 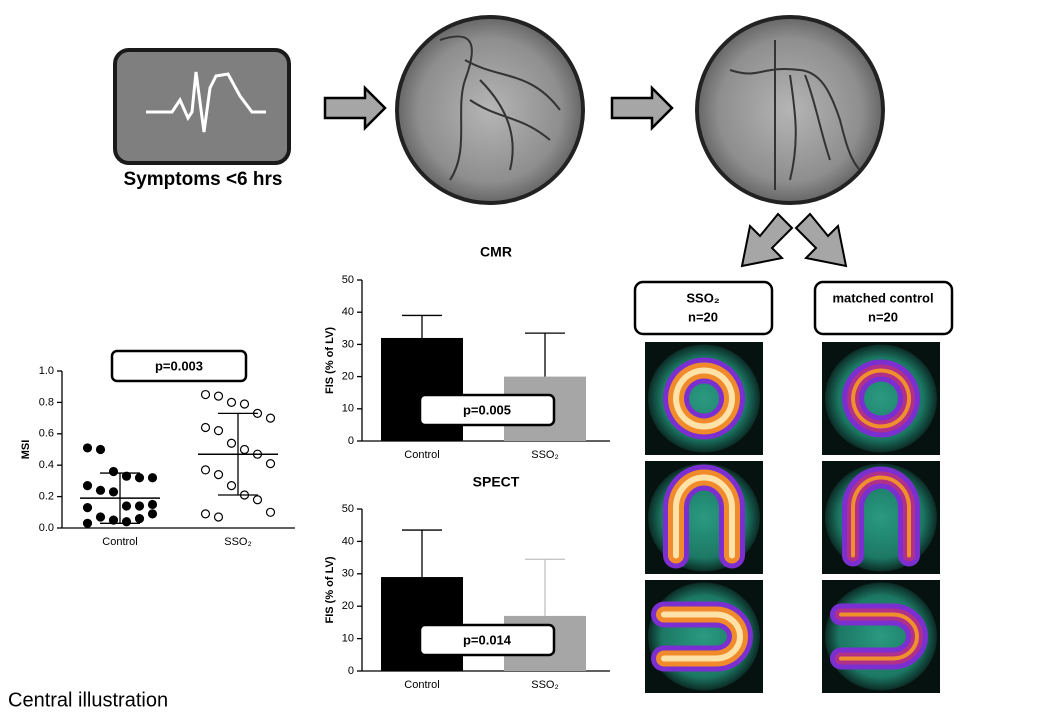 I want to click on spect-images, so click(x=792, y=517).